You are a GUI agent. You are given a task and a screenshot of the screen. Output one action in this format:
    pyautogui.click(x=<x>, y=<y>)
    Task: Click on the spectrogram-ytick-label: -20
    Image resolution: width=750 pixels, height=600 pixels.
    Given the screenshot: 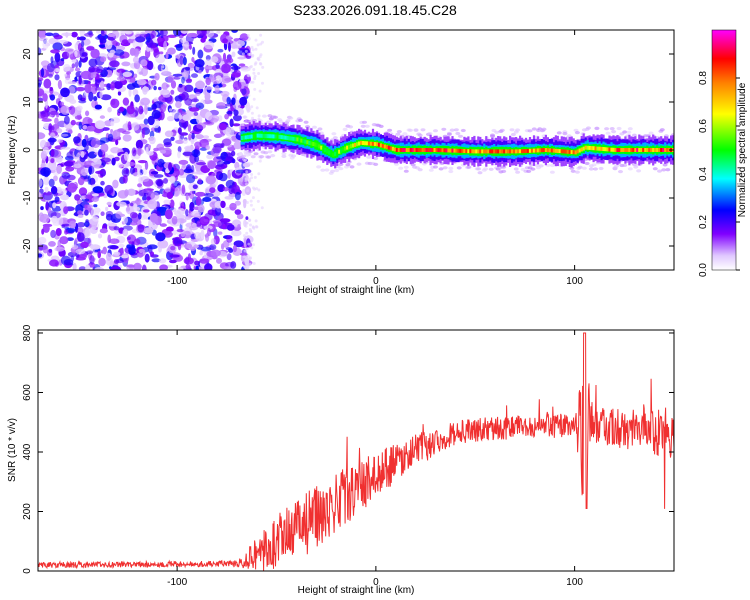 What is the action you would take?
    pyautogui.click(x=27, y=245)
    